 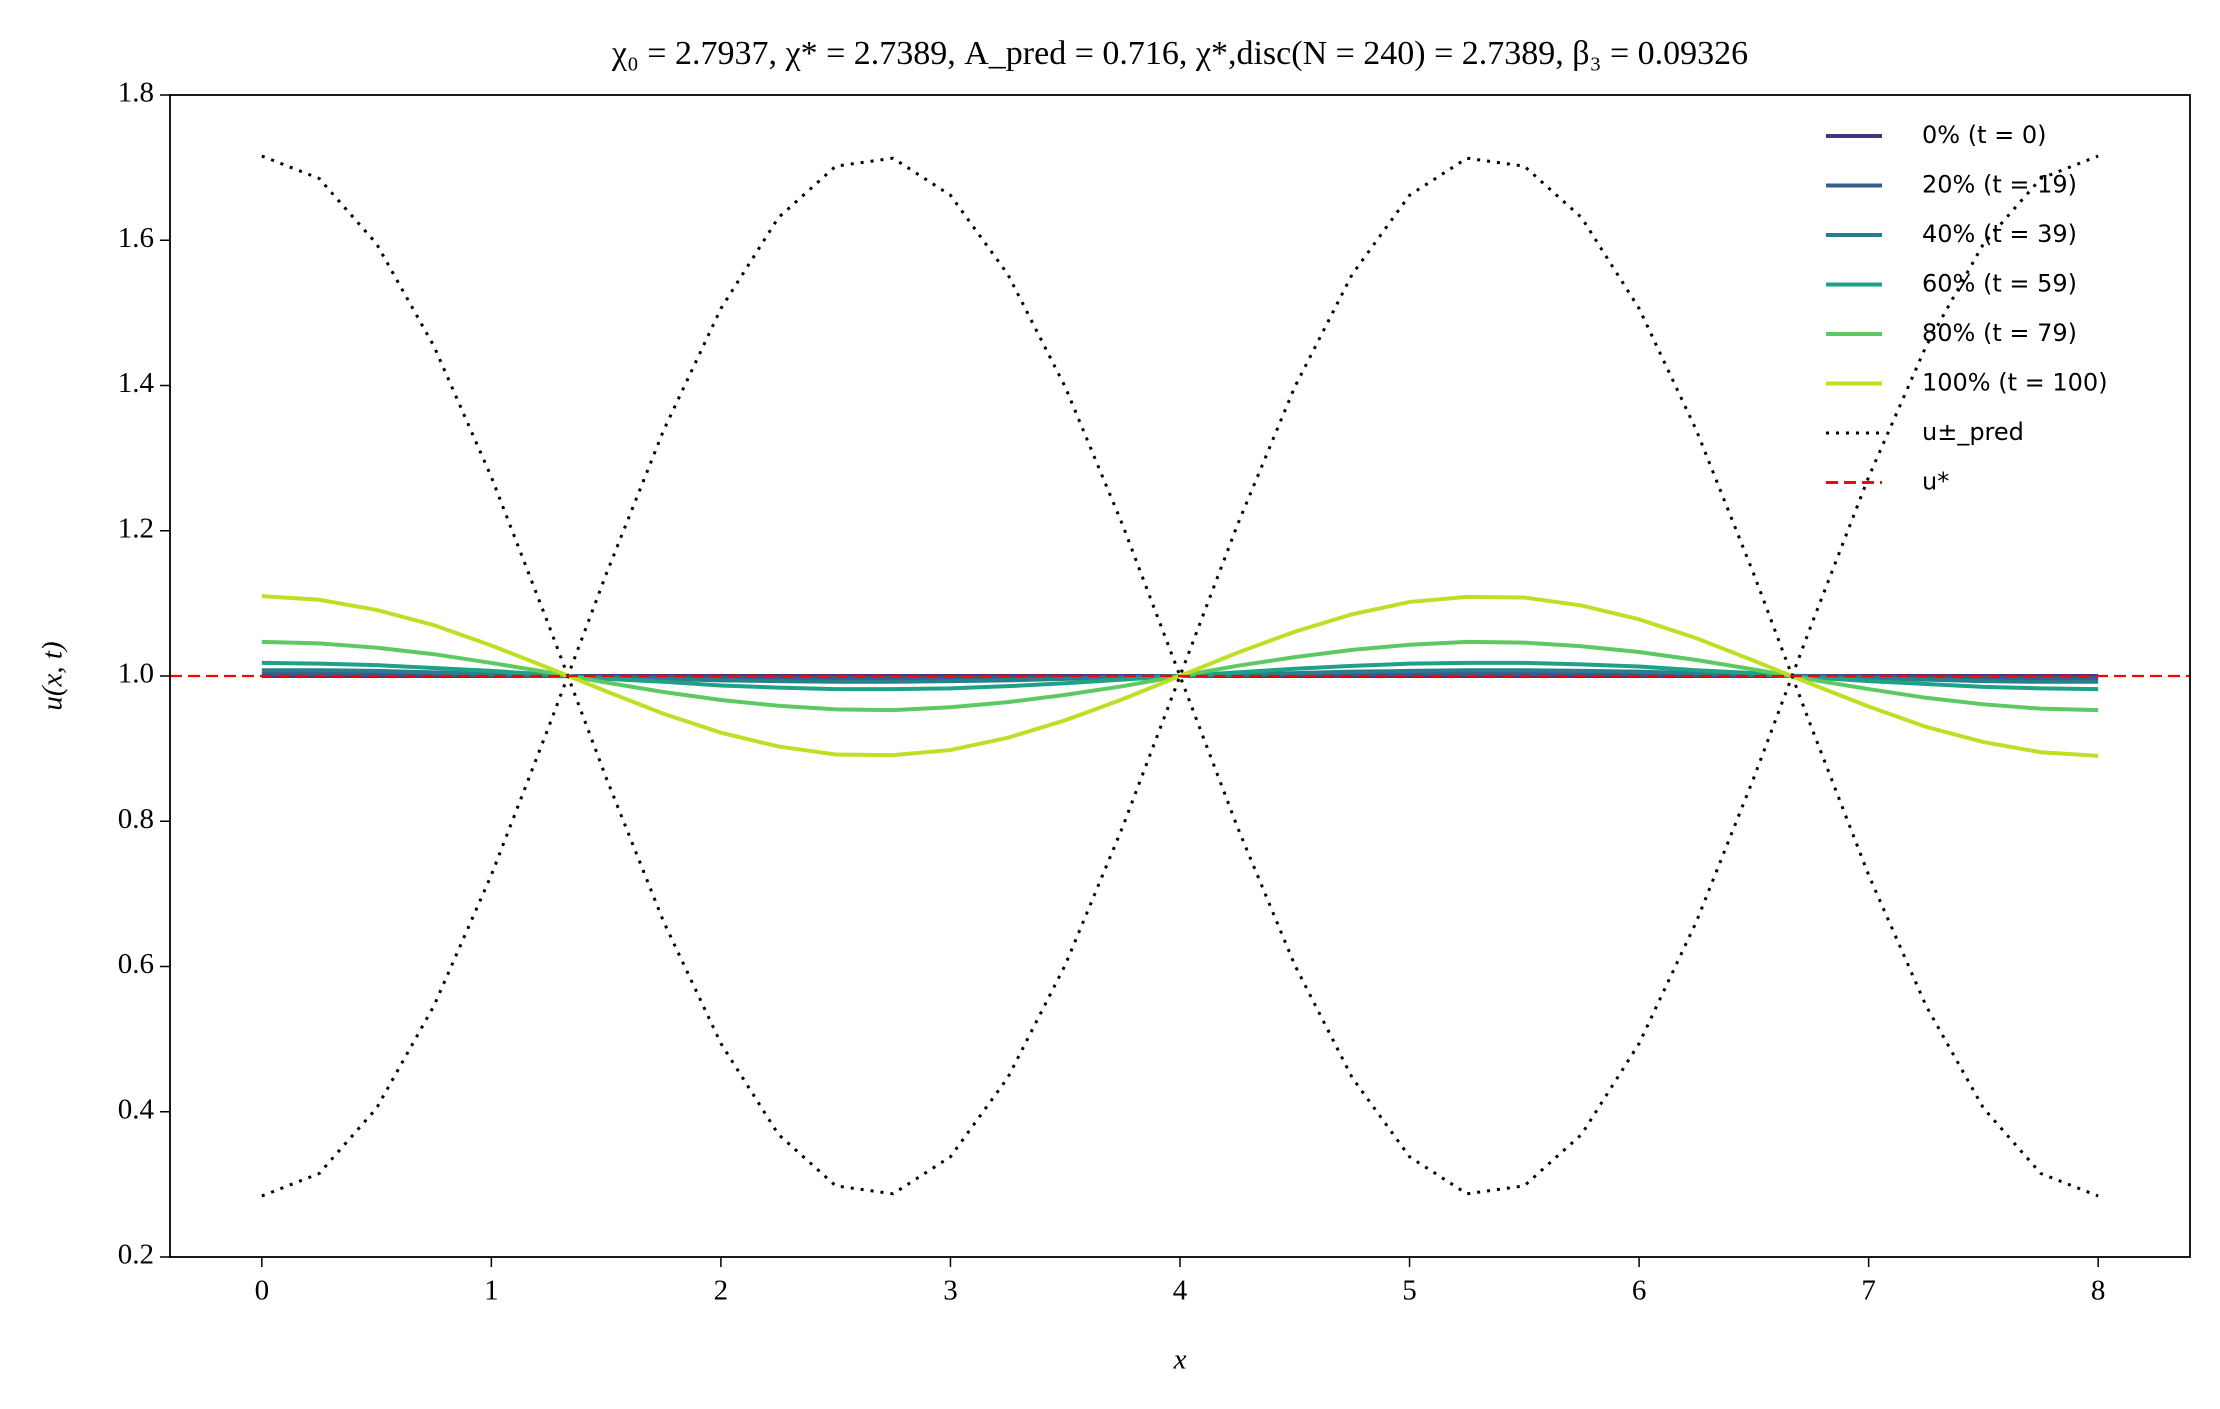 I want to click on y-tick-label: 1.4, so click(x=136, y=383).